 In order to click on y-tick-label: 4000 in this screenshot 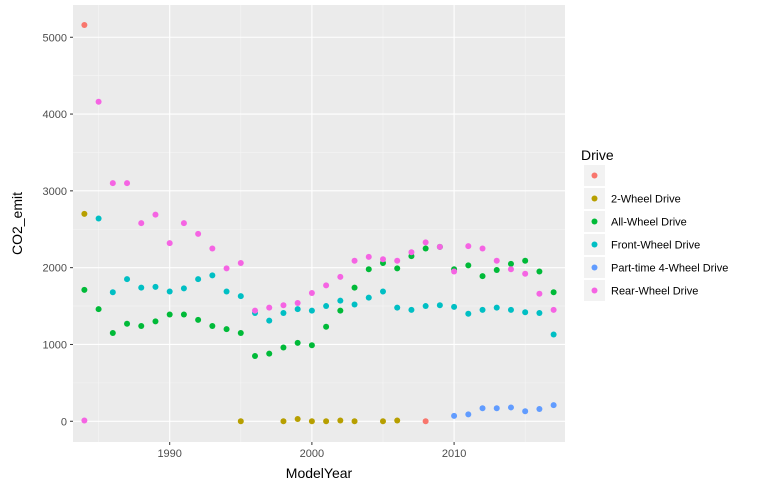, I will do `click(55, 115)`.